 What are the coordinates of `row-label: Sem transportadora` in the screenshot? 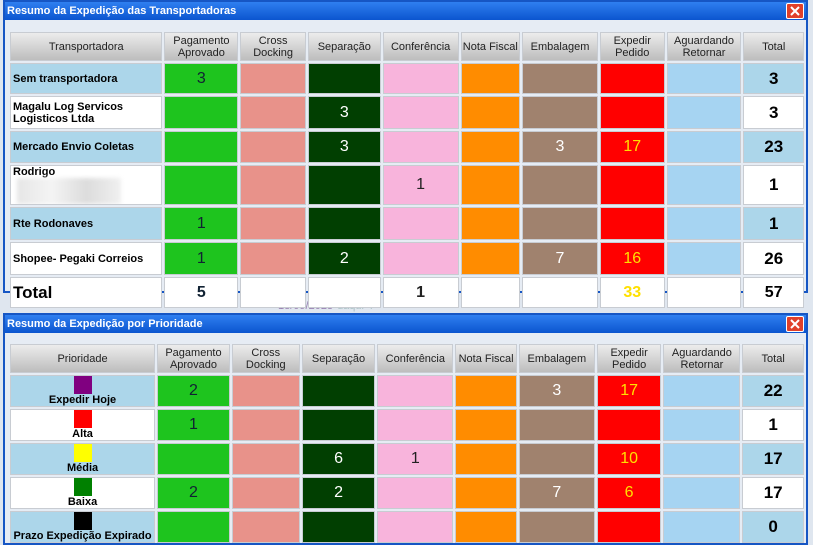 It's located at (86, 78).